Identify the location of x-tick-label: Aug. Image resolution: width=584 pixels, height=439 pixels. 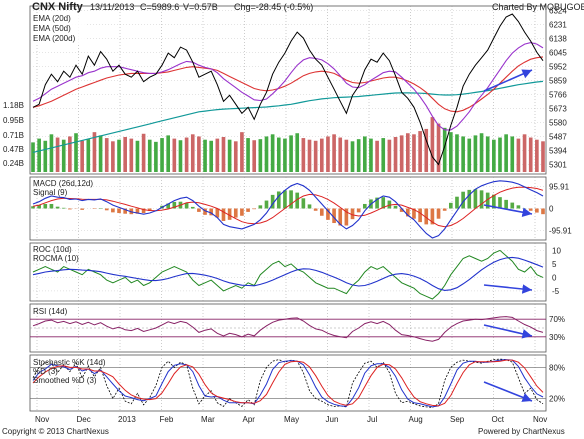
(416, 419).